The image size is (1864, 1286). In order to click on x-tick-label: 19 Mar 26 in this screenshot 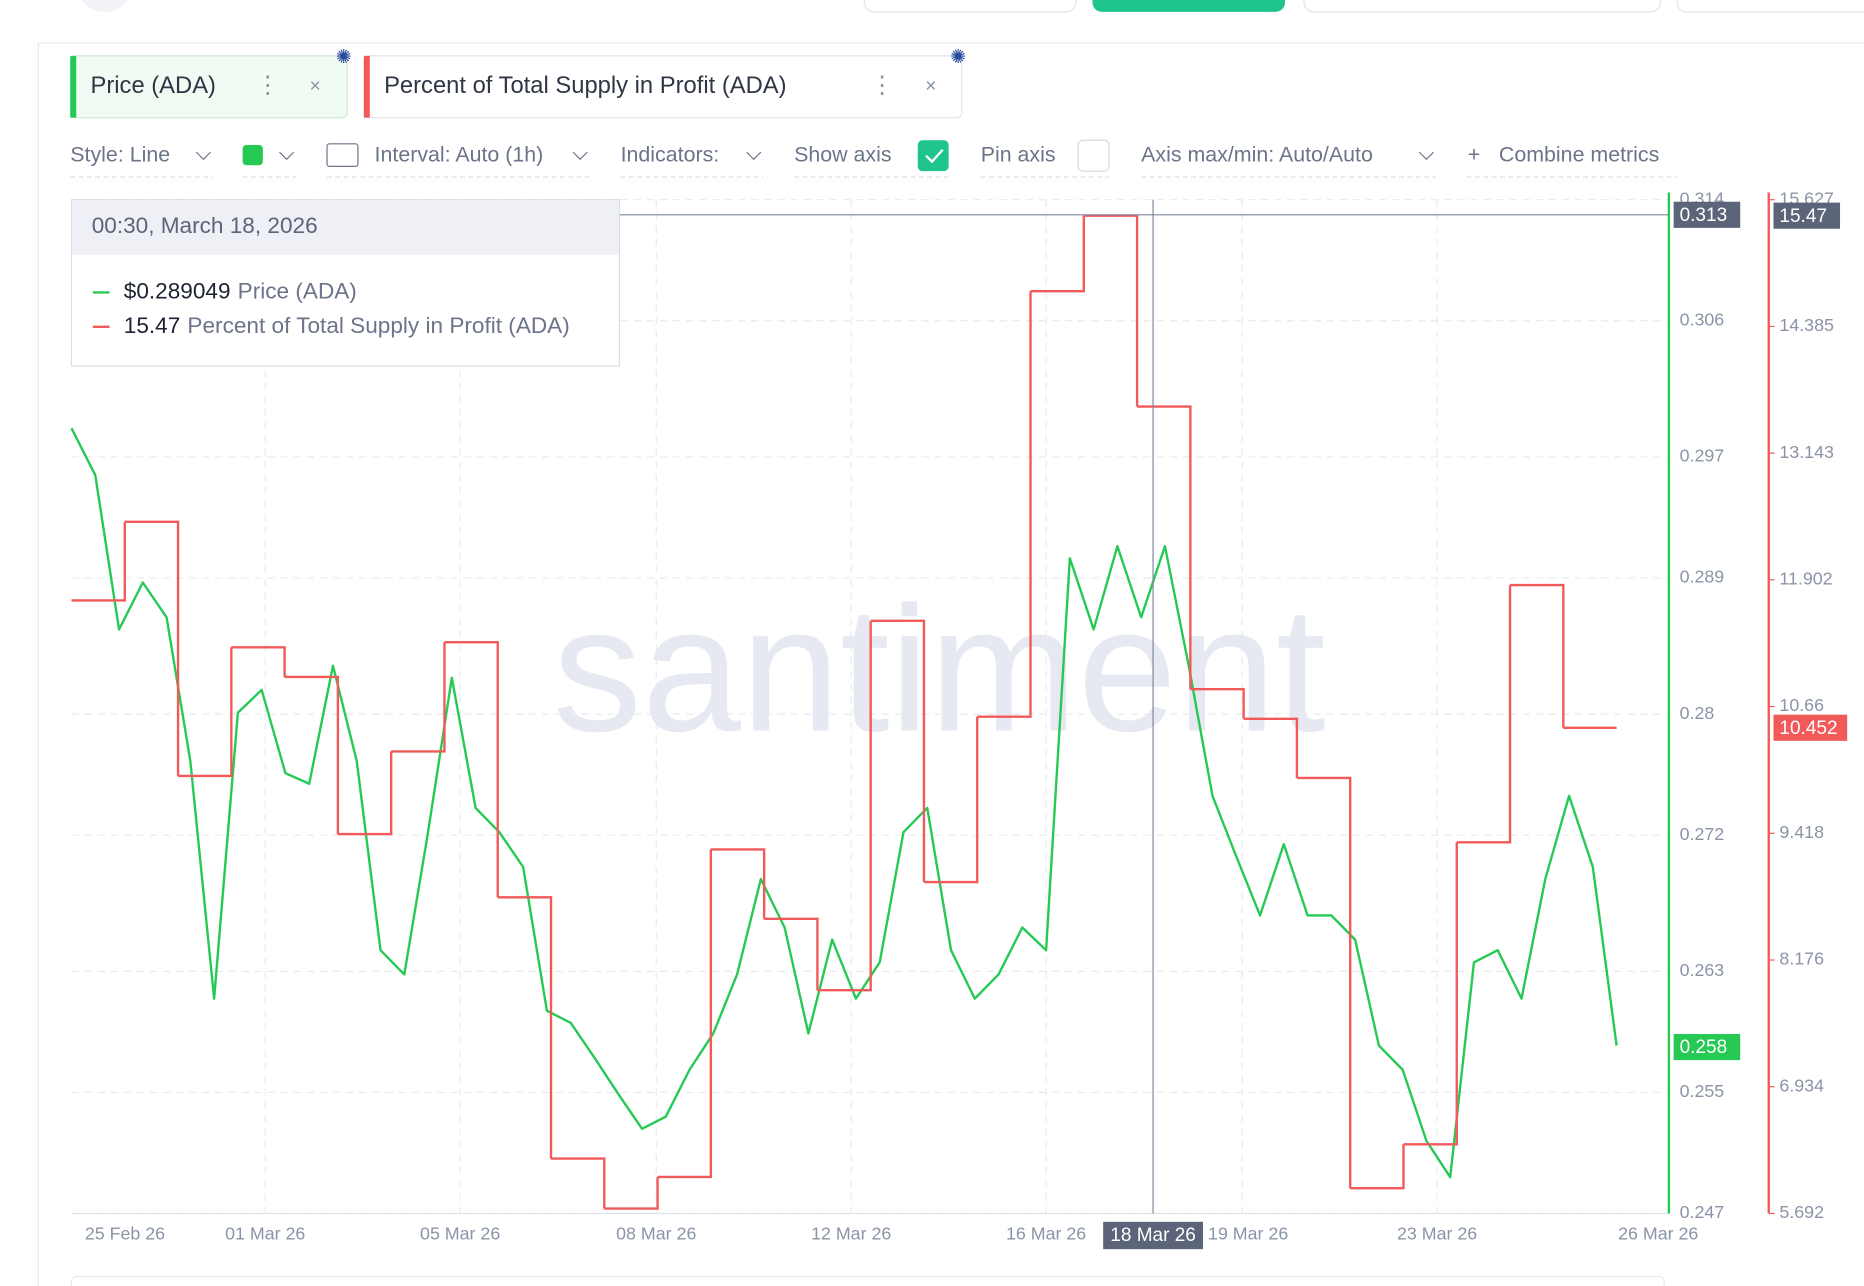, I will do `click(1248, 1234)`.